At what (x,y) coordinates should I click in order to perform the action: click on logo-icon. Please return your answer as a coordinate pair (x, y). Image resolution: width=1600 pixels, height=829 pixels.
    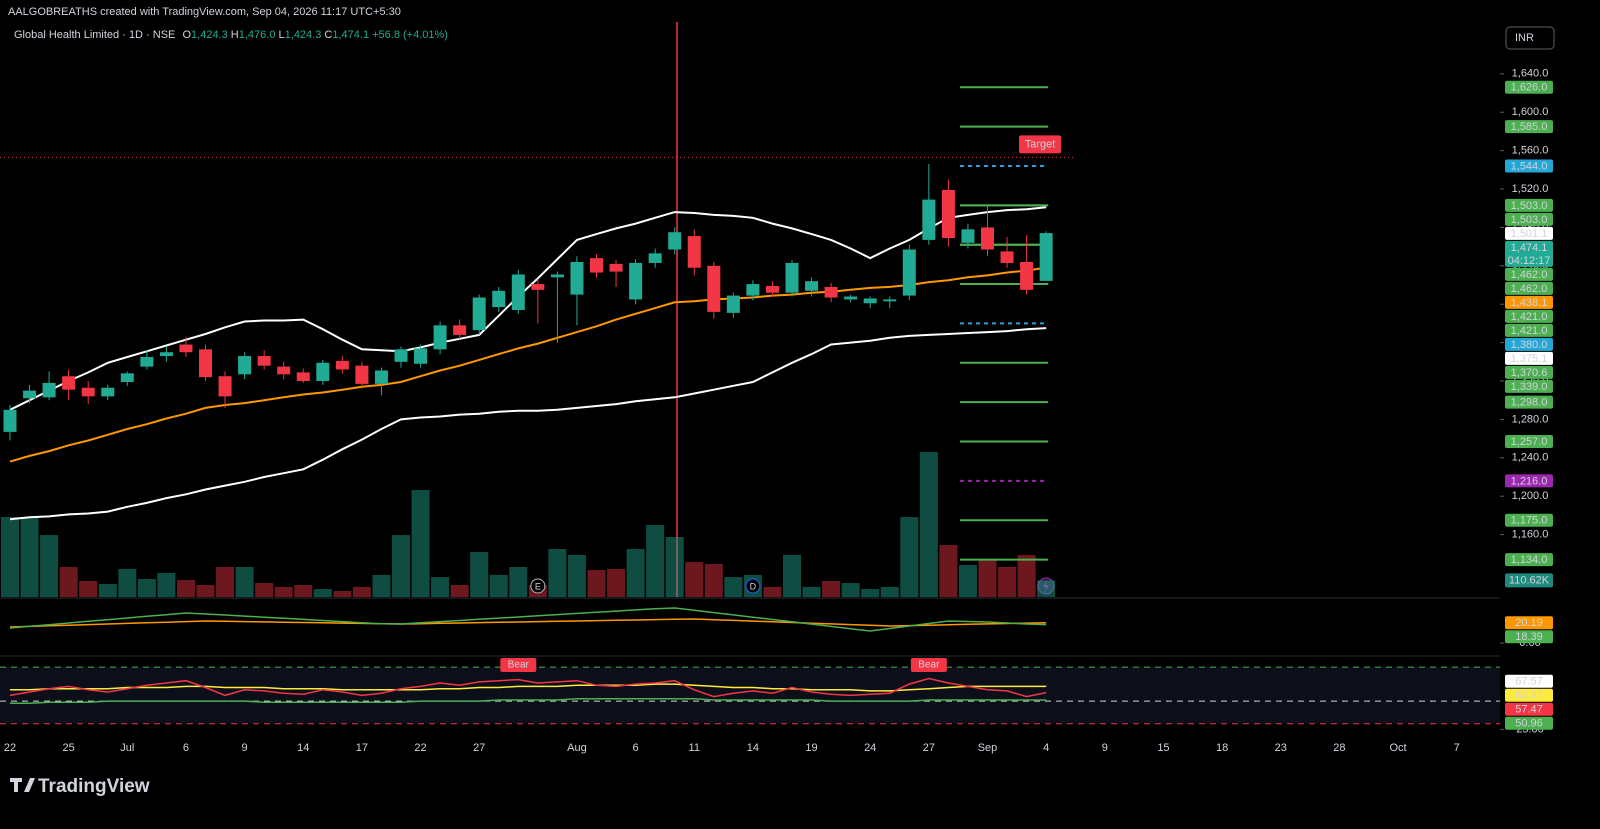
    Looking at the image, I should click on (22, 785).